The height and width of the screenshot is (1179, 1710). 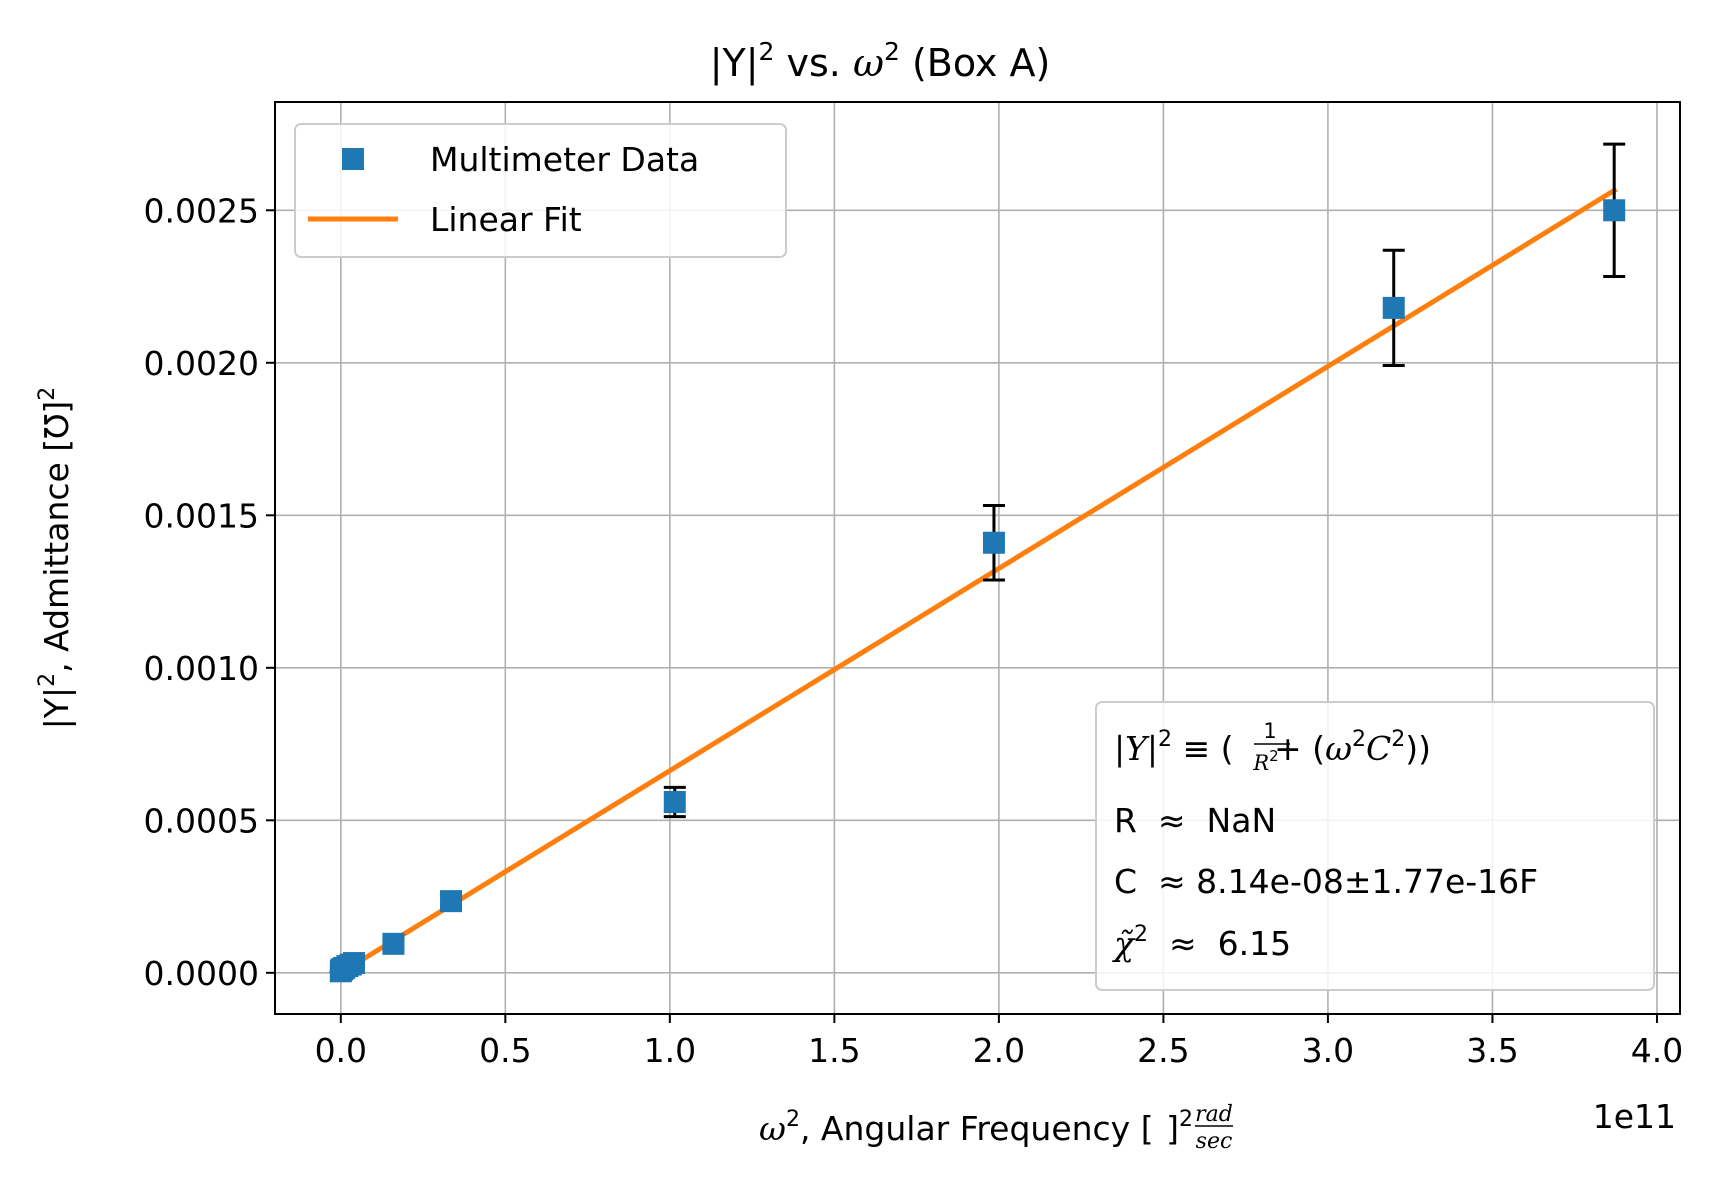 What do you see at coordinates (999, 1050) in the screenshot?
I see `x-tick-label: 2.0` at bounding box center [999, 1050].